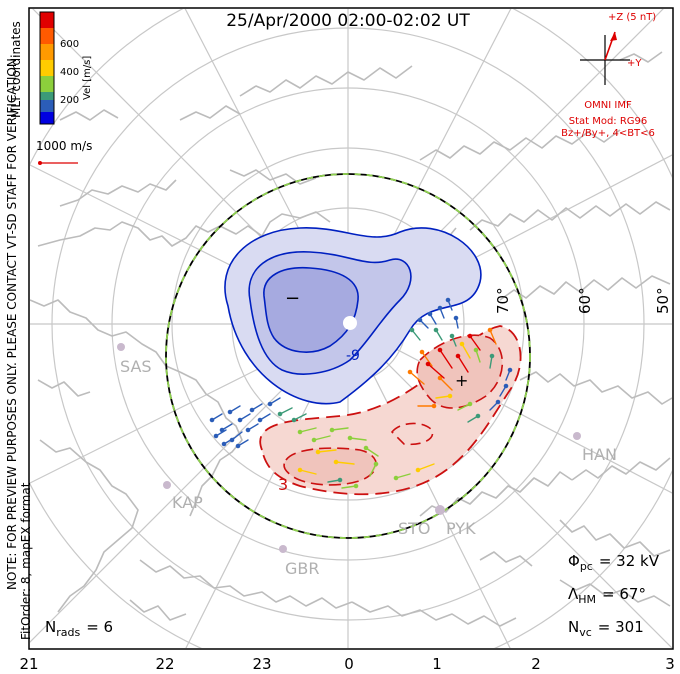  Describe the element at coordinates (353, 316) in the screenshot. I see `negative-convection-cell` at that location.